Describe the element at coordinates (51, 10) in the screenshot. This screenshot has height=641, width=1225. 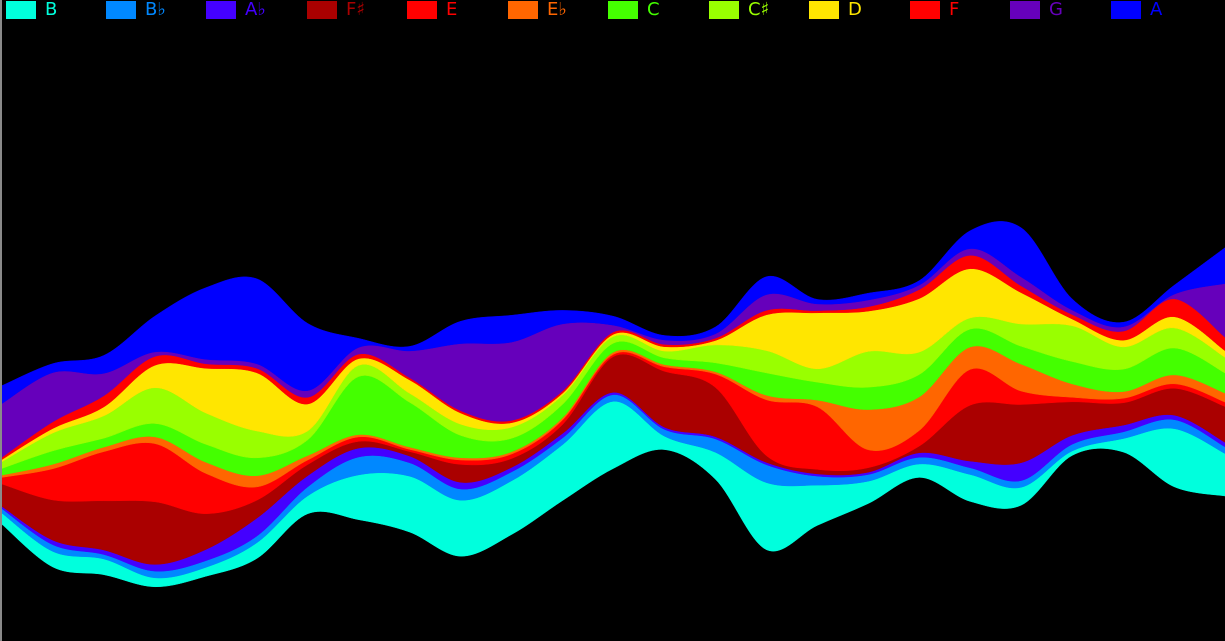
I see `legend-label: B` at that location.